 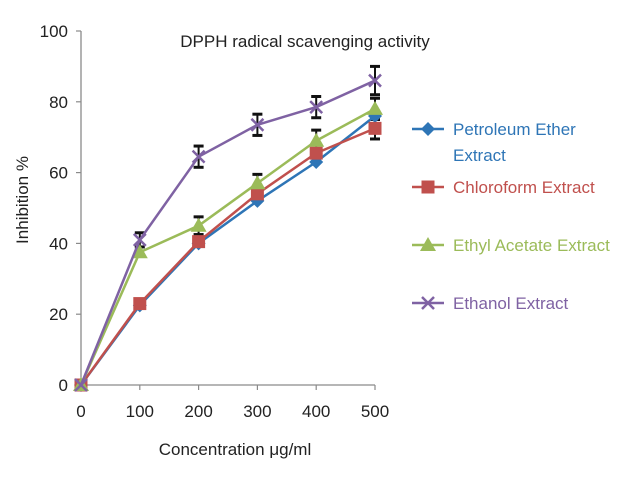 I want to click on legend-label-line: Ethyl Acetate Extract, so click(x=531, y=245).